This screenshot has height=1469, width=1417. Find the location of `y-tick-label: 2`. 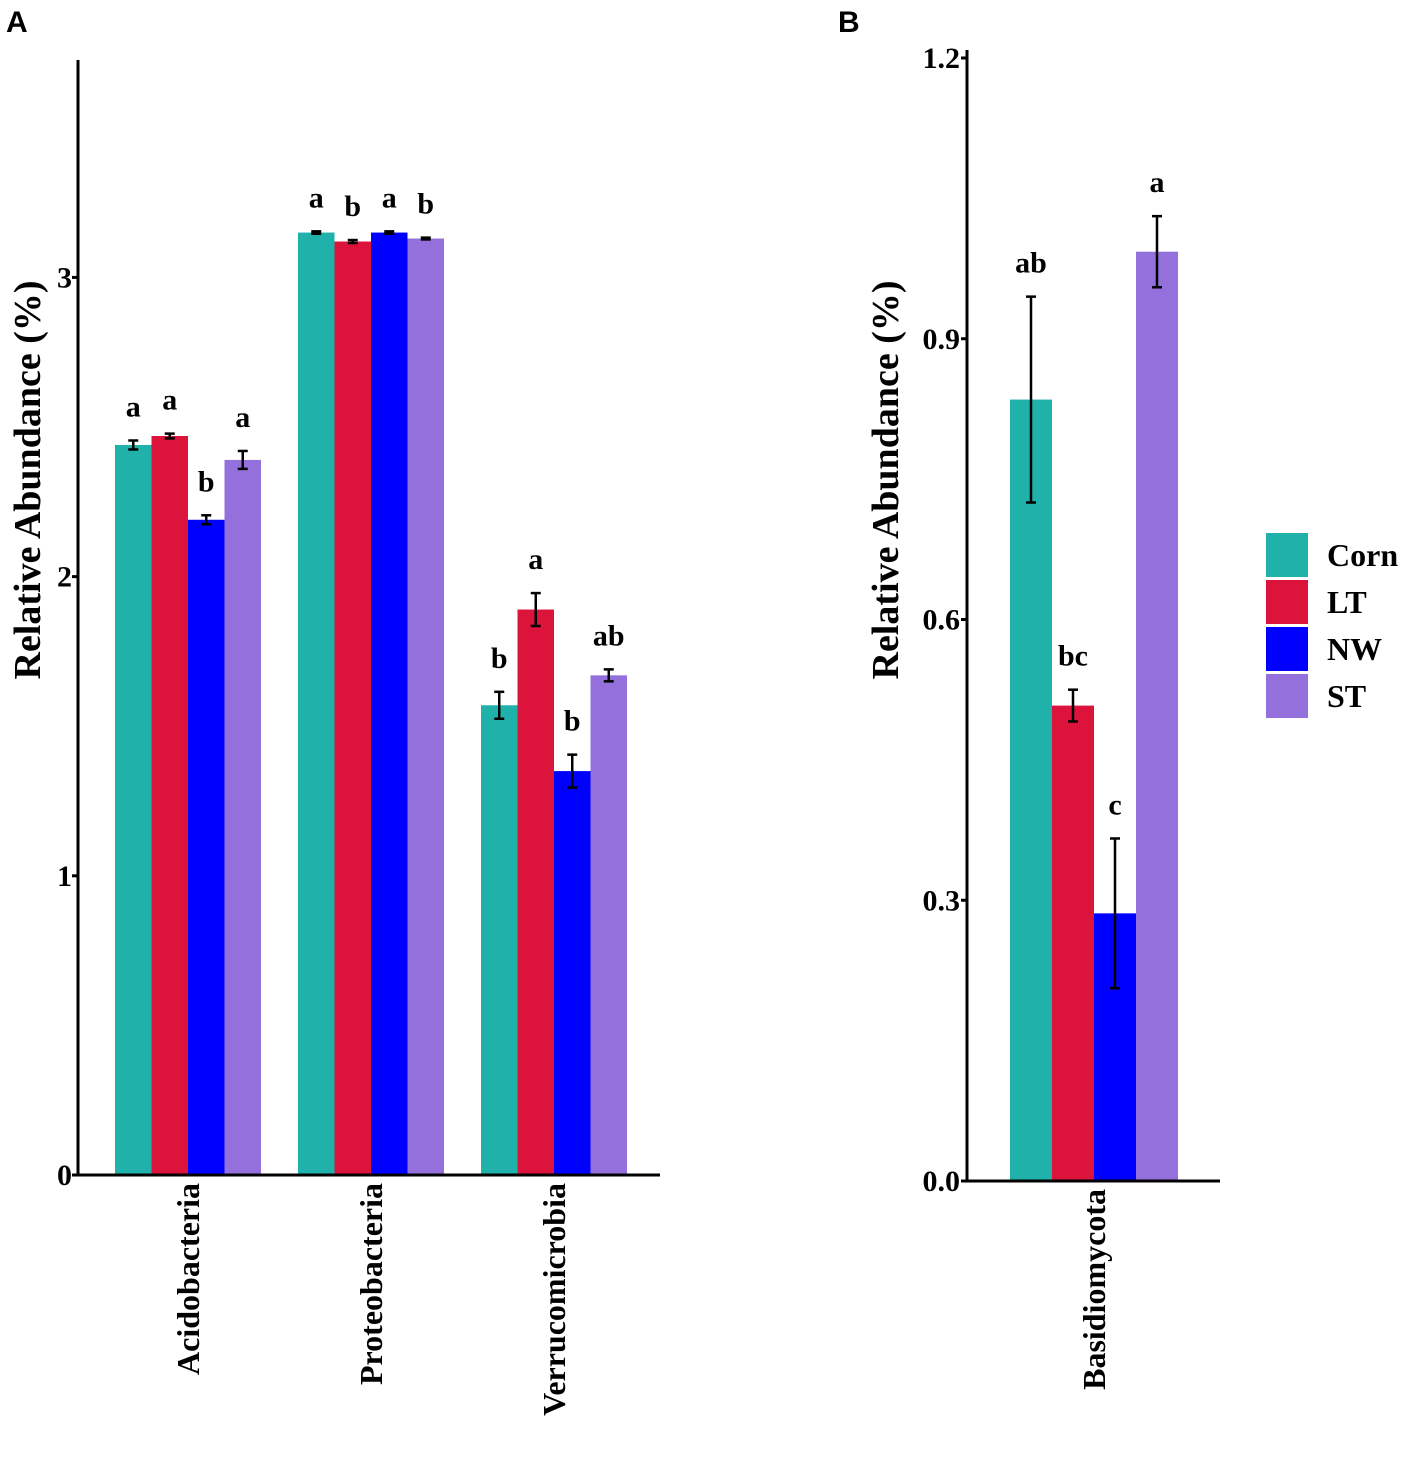

y-tick-label: 2 is located at coordinates (64, 577).